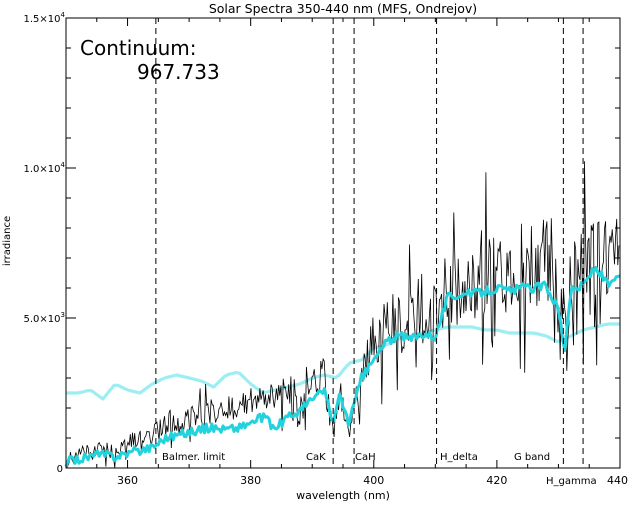 The image size is (636, 508). Describe the element at coordinates (343, 361) in the screenshot. I see `continuum-series-line` at that location.